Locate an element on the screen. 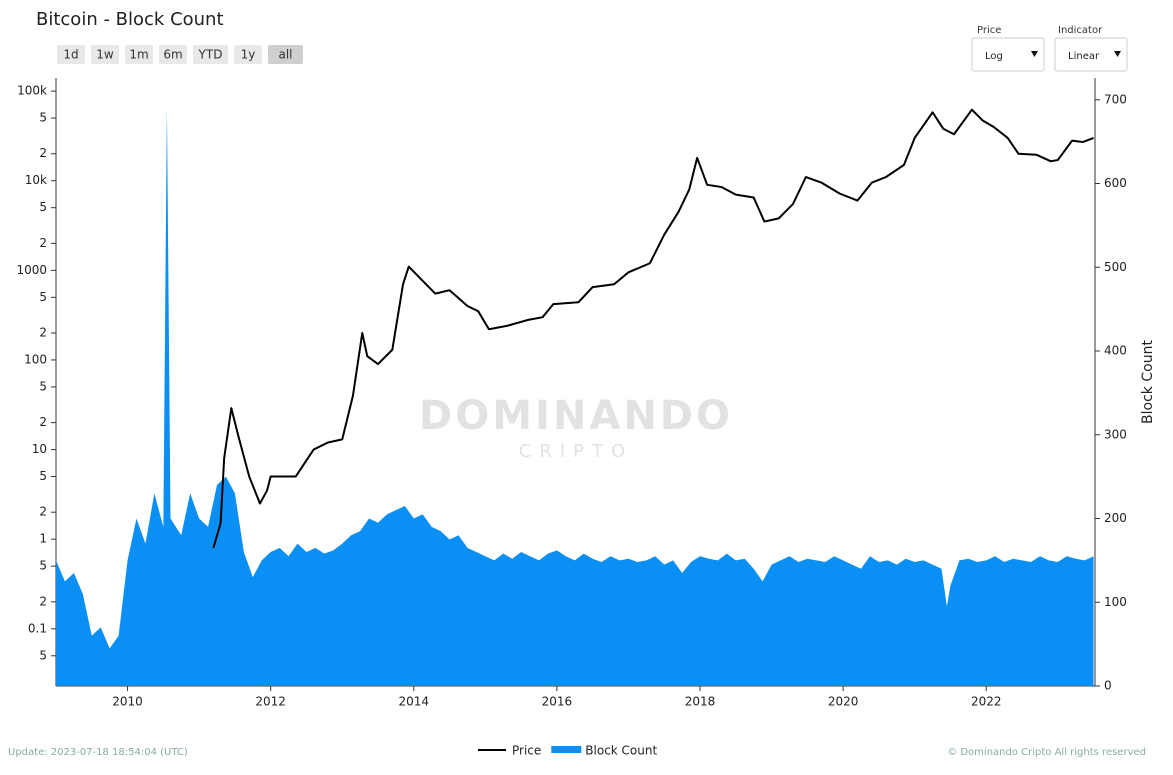 The image size is (1173, 775). range-buttons: 1d 1w 1m 6m YTD 1y all is located at coordinates (180, 54).